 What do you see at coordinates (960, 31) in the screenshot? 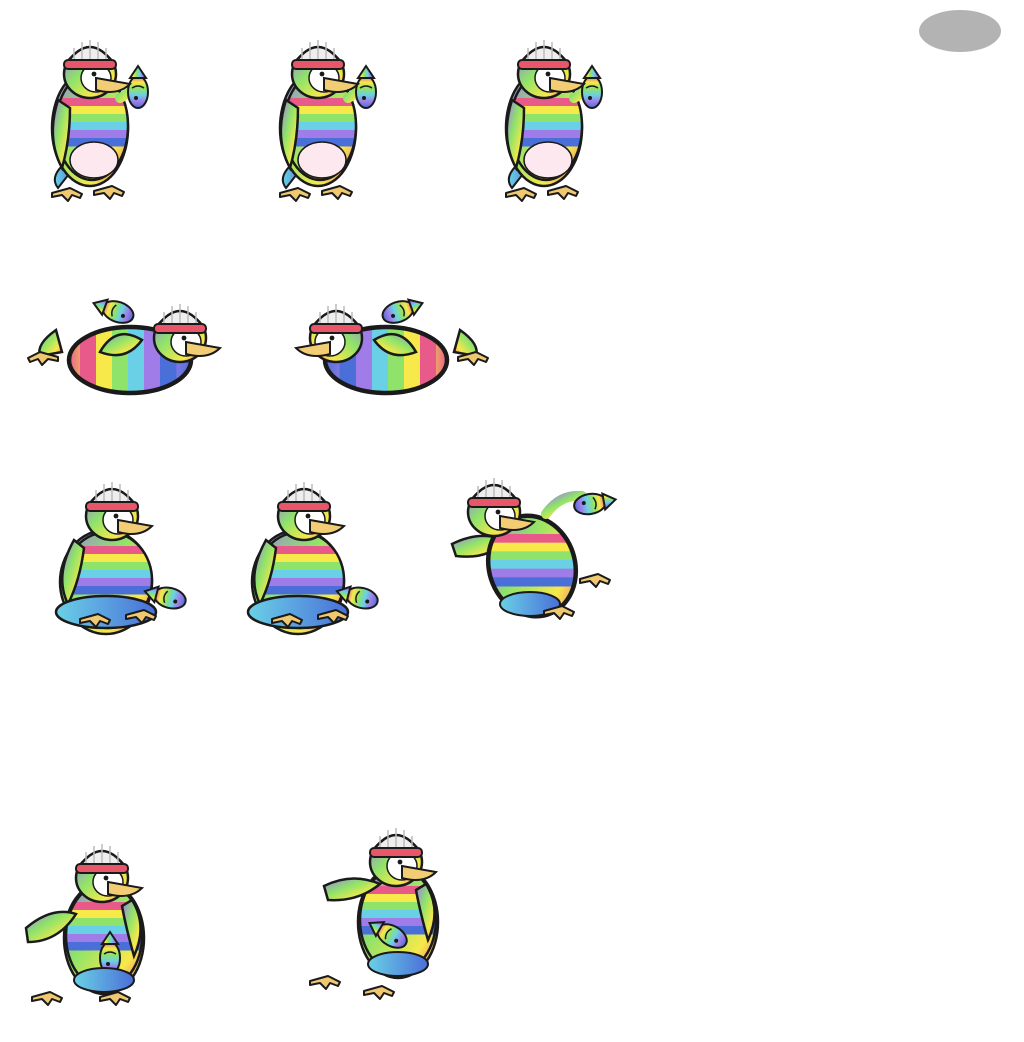
I see `corner-badge` at bounding box center [960, 31].